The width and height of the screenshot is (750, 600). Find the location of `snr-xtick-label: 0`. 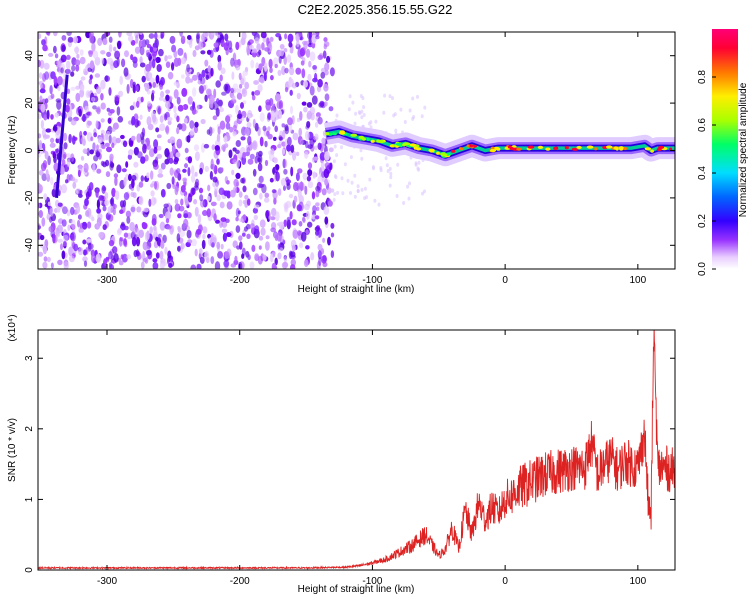

snr-xtick-label: 0 is located at coordinates (505, 581).